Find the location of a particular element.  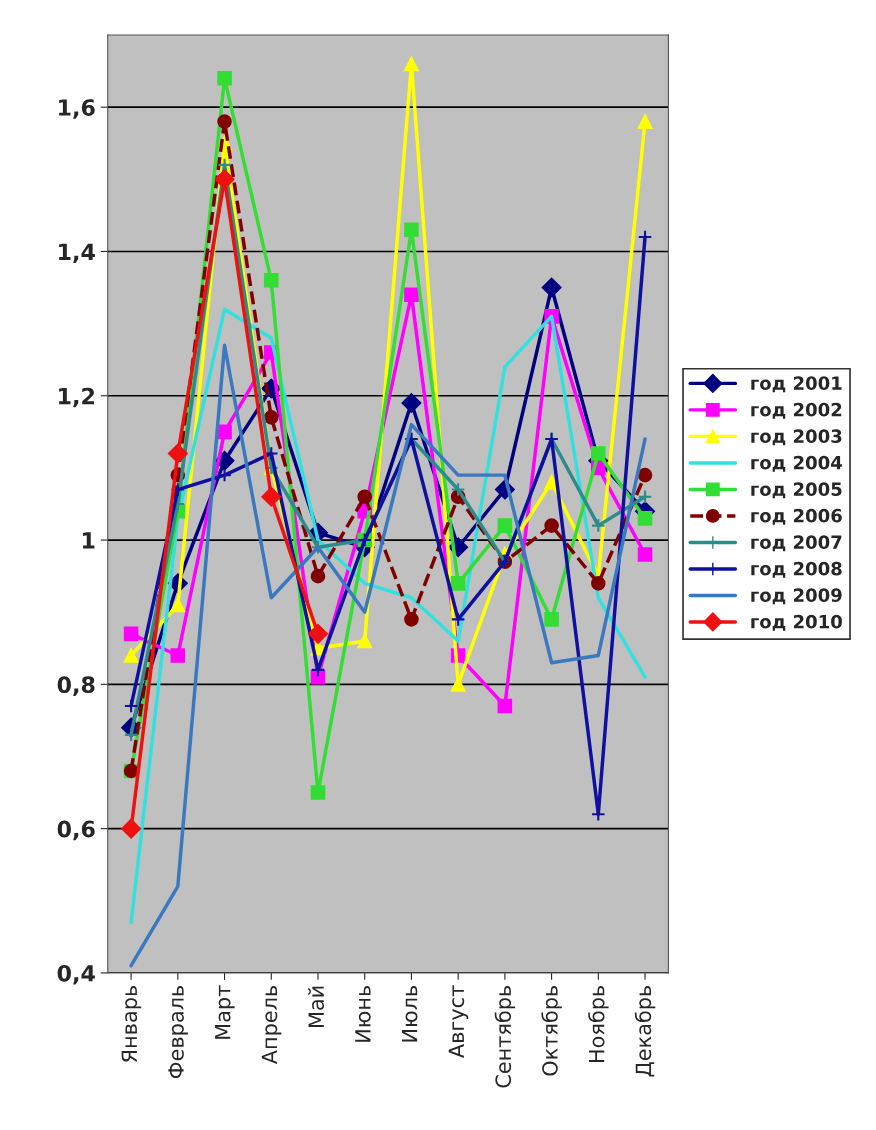

x-tick-label: Февраль is located at coordinates (178, 1032).